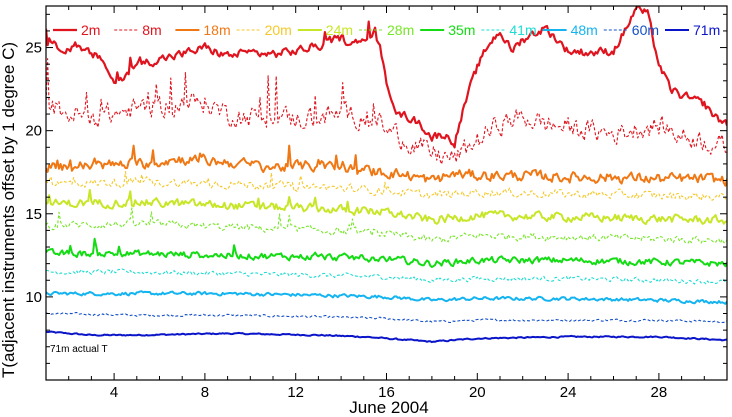  What do you see at coordinates (151, 30) in the screenshot?
I see `legend-label-8m: 8m` at bounding box center [151, 30].